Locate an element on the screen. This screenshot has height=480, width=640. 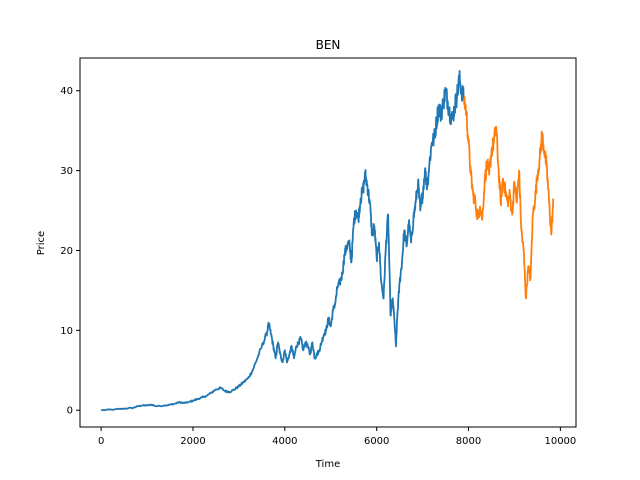
x-tick-label: 2000 is located at coordinates (192, 441).